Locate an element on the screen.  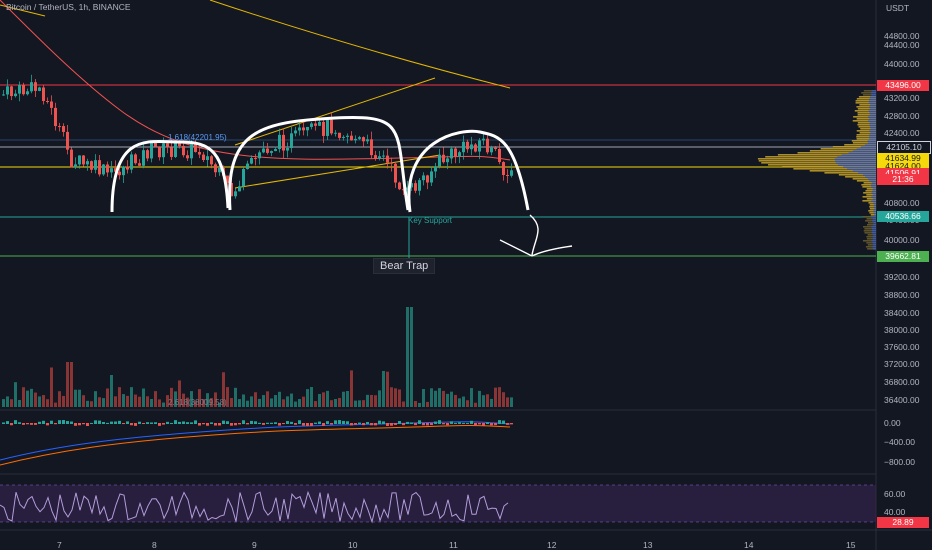
price-tick: 40000.00 is located at coordinates (902, 240).